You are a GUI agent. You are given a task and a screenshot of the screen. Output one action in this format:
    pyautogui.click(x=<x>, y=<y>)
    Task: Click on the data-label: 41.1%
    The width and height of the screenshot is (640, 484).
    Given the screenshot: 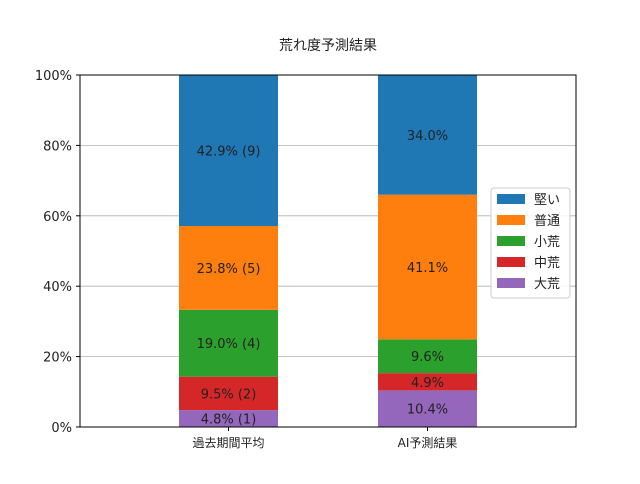 What is the action you would take?
    pyautogui.click(x=427, y=268)
    